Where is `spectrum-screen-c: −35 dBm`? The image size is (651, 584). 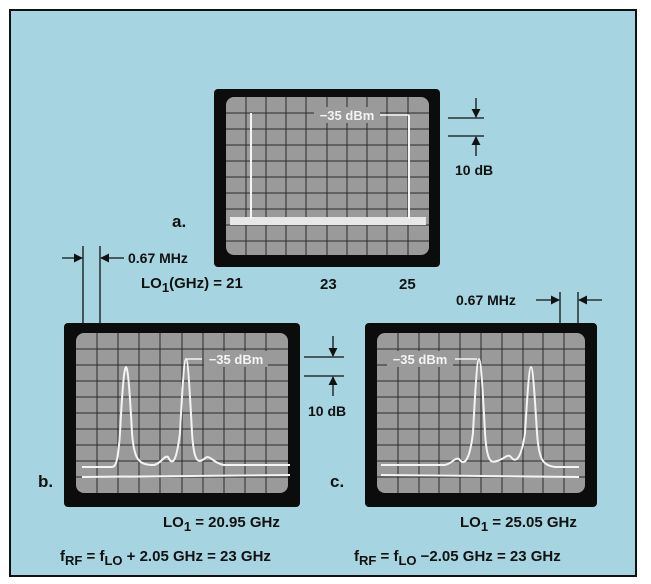
spectrum-screen-c: −35 dBm is located at coordinates (481, 415).